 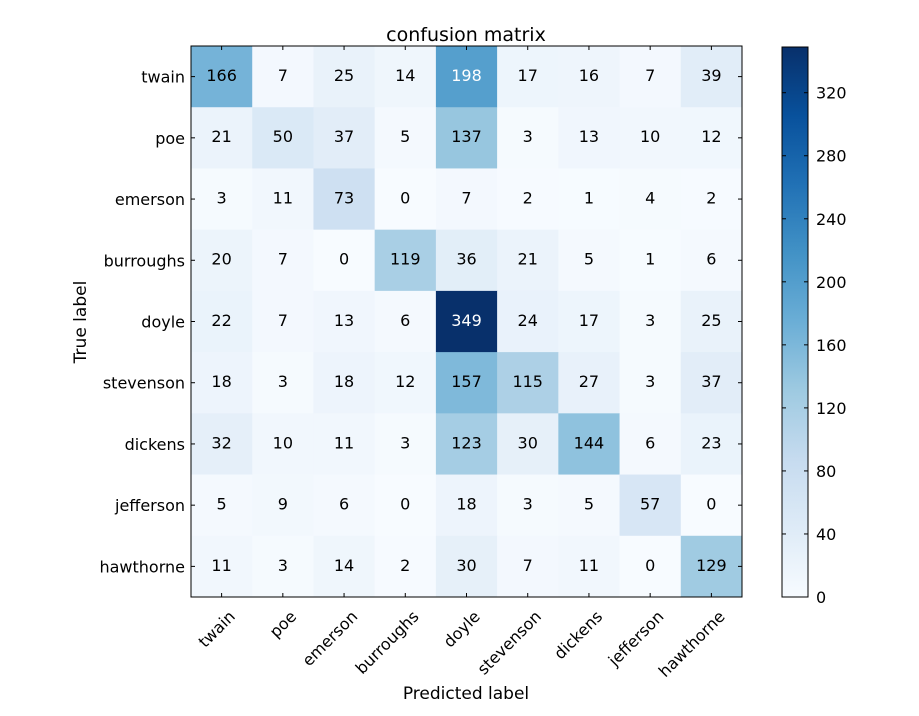 What do you see at coordinates (81, 323) in the screenshot?
I see `y-axis-title: True label` at bounding box center [81, 323].